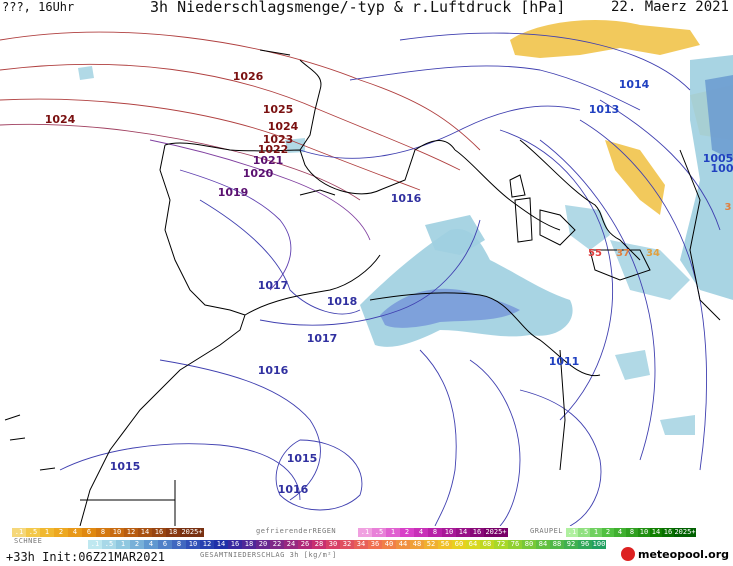 The width and height of the screenshot is (733, 566). I want to click on header-date: 22. Maerz 2021, so click(669, 7).